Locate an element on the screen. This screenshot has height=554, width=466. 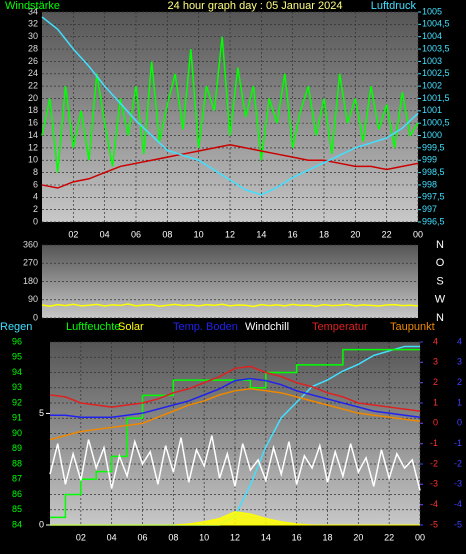
legend-label: Windstärke is located at coordinates (32, 6).